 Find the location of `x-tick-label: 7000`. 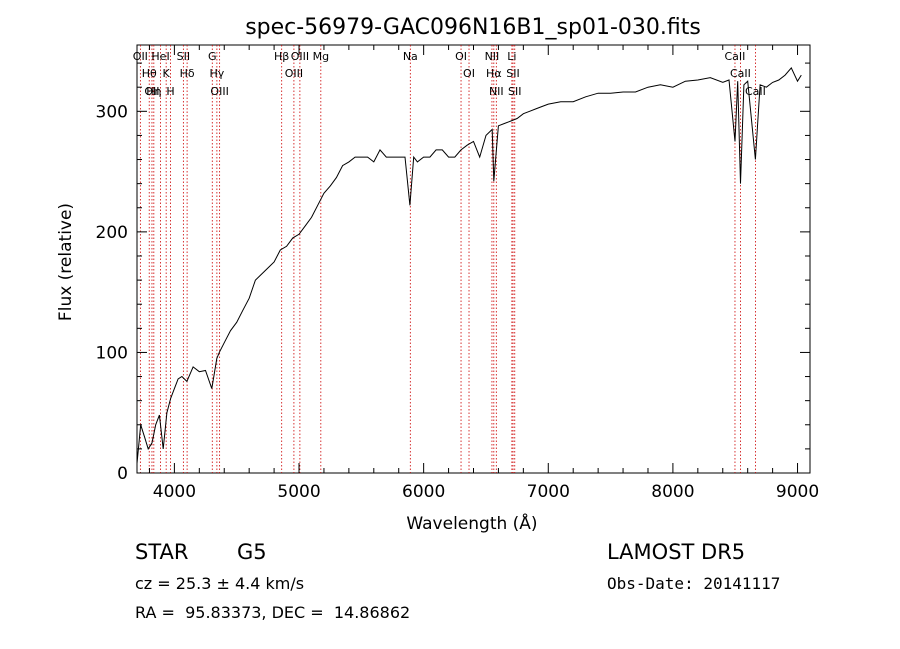

x-tick-label: 7000 is located at coordinates (548, 492).